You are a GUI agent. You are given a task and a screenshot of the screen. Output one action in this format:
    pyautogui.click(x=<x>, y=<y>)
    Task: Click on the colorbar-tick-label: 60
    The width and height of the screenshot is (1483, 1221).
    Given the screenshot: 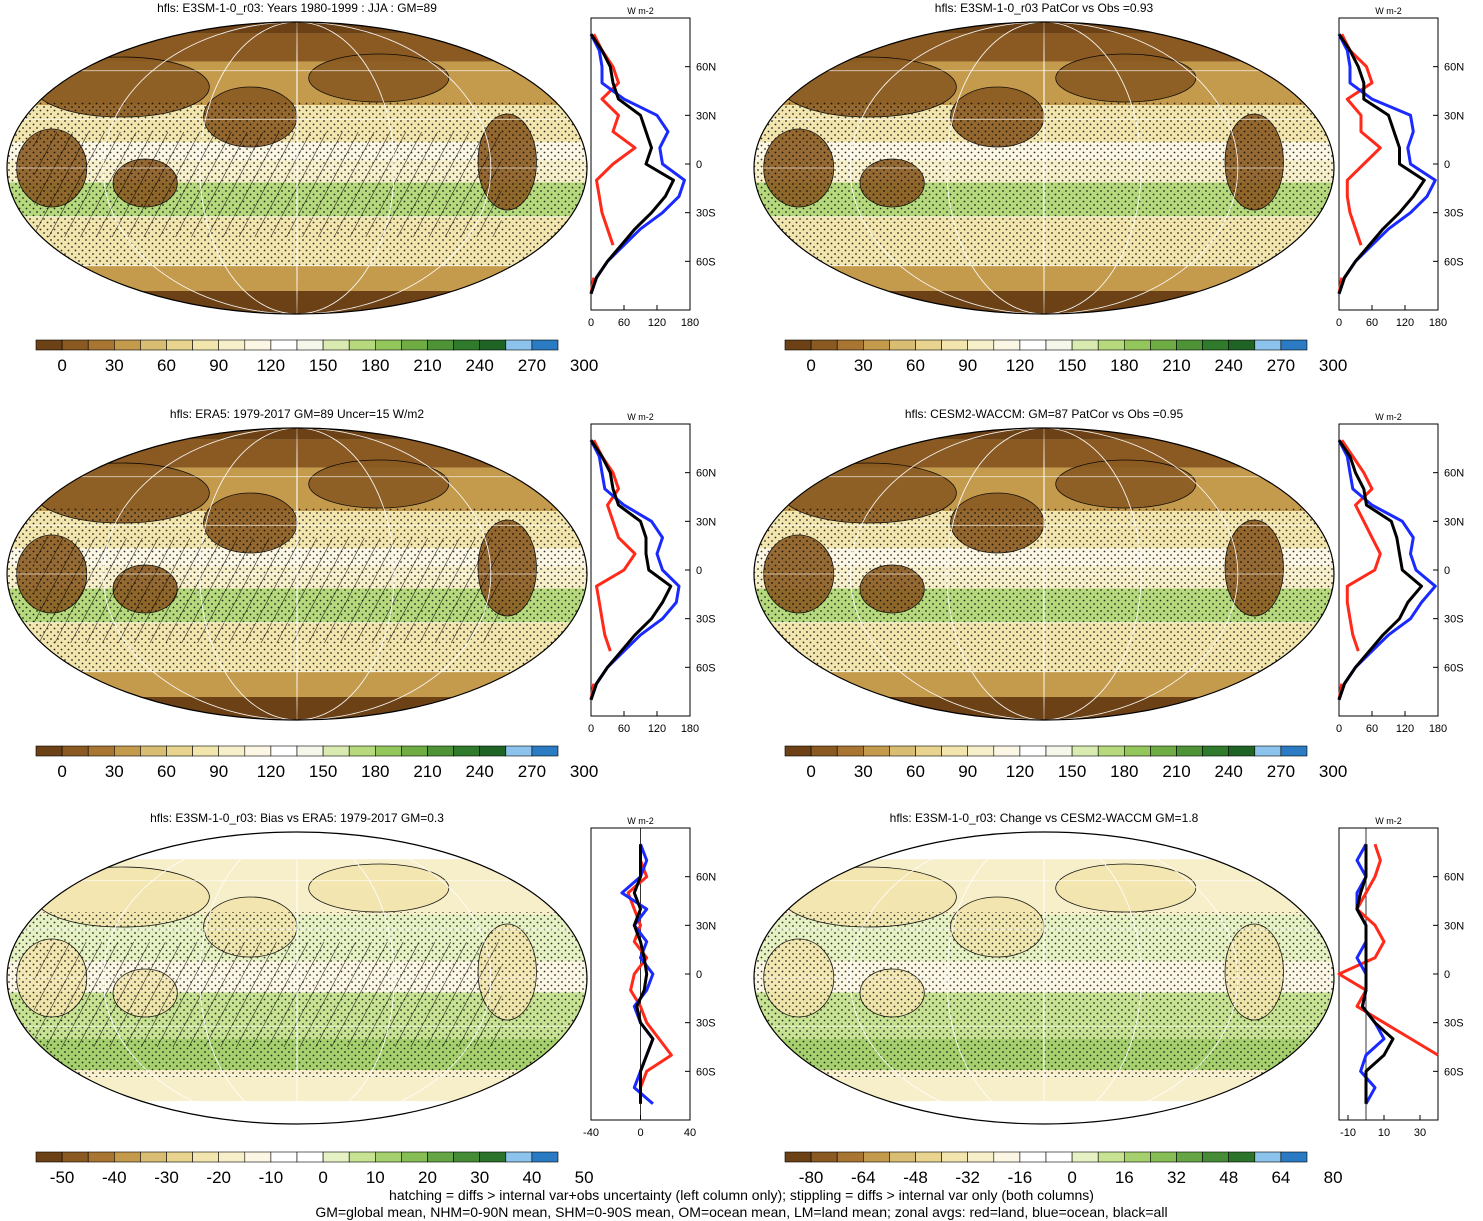 What is the action you would take?
    pyautogui.click(x=166, y=365)
    